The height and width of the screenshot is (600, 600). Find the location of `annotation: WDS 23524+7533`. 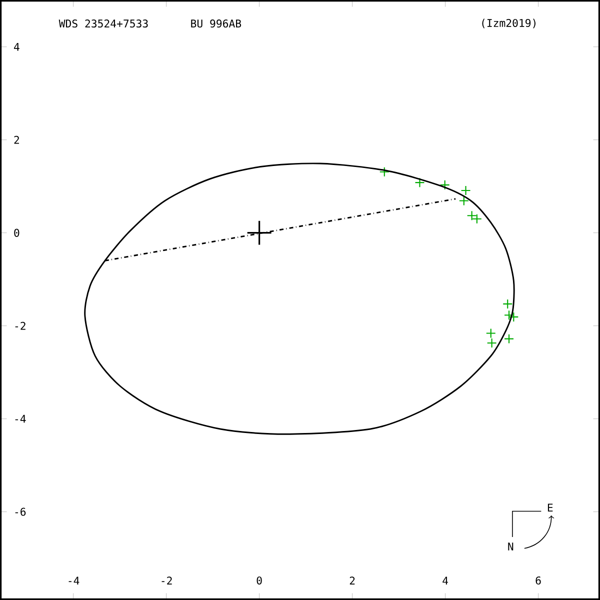

annotation: WDS 23524+7533 is located at coordinates (103, 23).